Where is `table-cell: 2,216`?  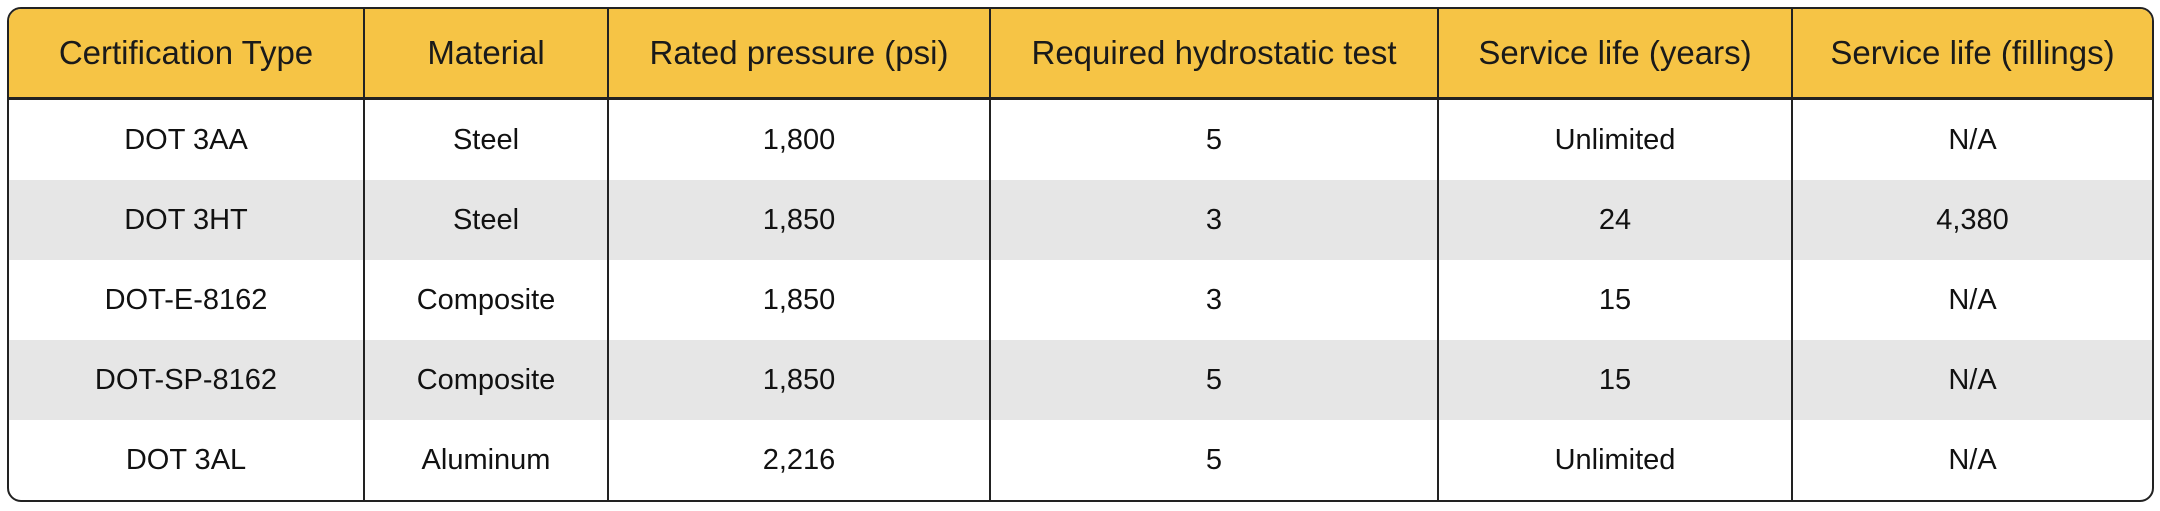 table-cell: 2,216 is located at coordinates (799, 460).